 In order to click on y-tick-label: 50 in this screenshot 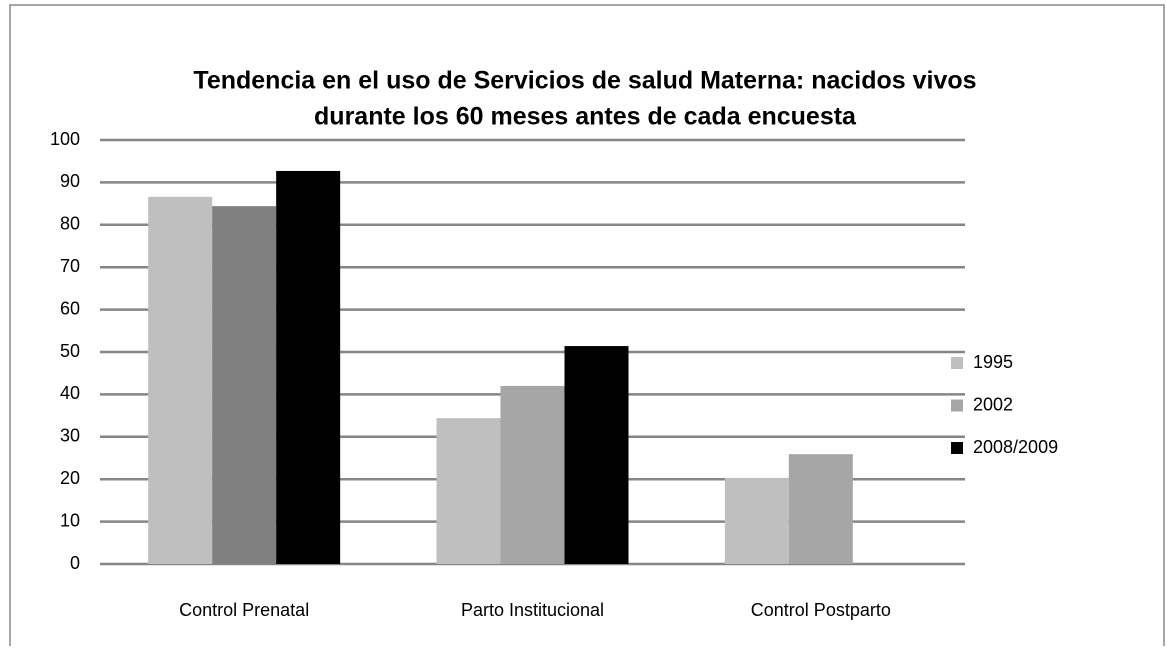, I will do `click(70, 351)`.